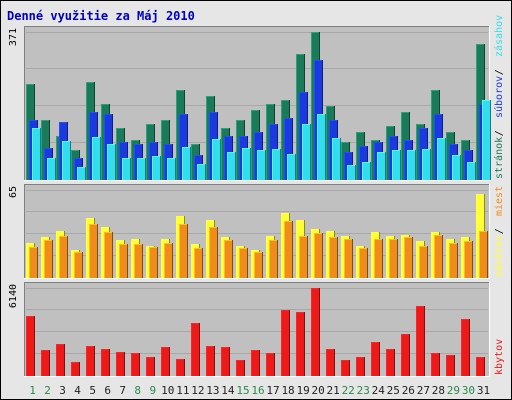  What do you see at coordinates (47, 390) in the screenshot?
I see `day-label-2: 2` at bounding box center [47, 390].